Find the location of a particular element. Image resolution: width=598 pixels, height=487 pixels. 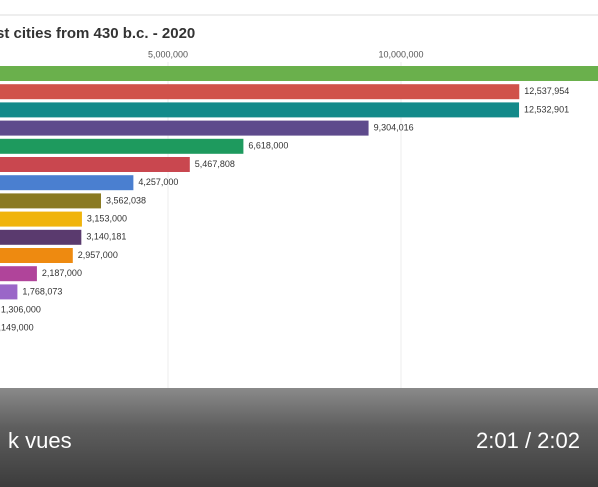

timestamp: 2:01 / 2:02 is located at coordinates (528, 440).